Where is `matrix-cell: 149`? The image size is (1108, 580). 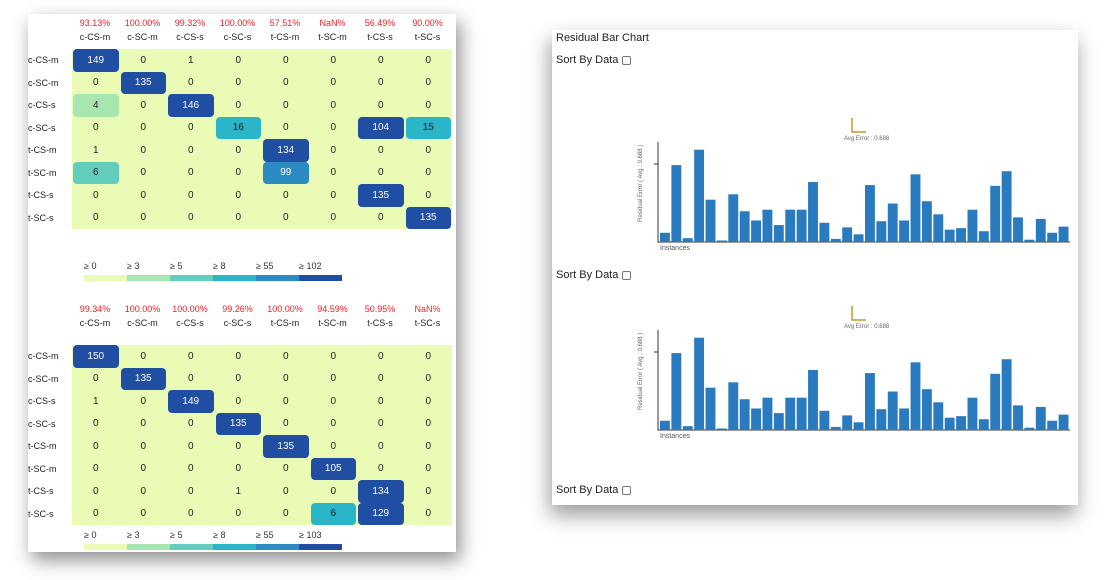
matrix-cell: 149 is located at coordinates (191, 401).